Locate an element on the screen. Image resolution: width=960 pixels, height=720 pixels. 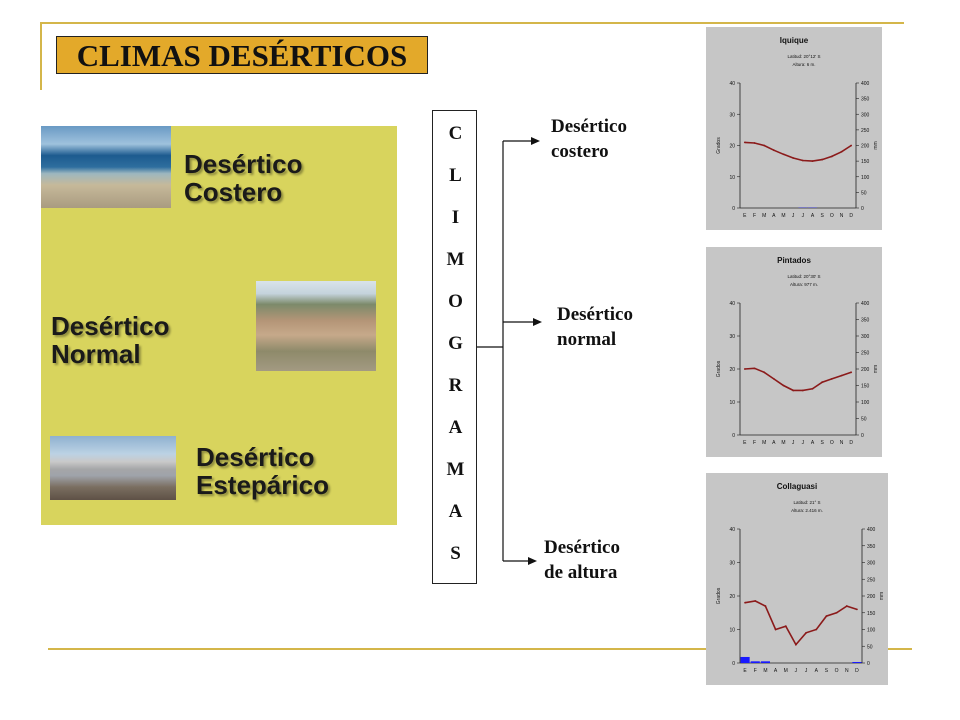
temperature-line is located at coordinates (798, 379).